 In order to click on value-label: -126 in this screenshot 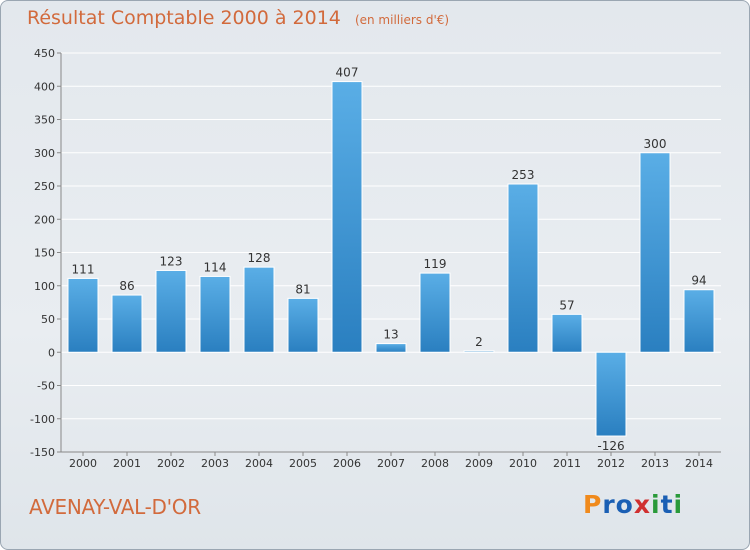, I will do `click(610, 446)`.